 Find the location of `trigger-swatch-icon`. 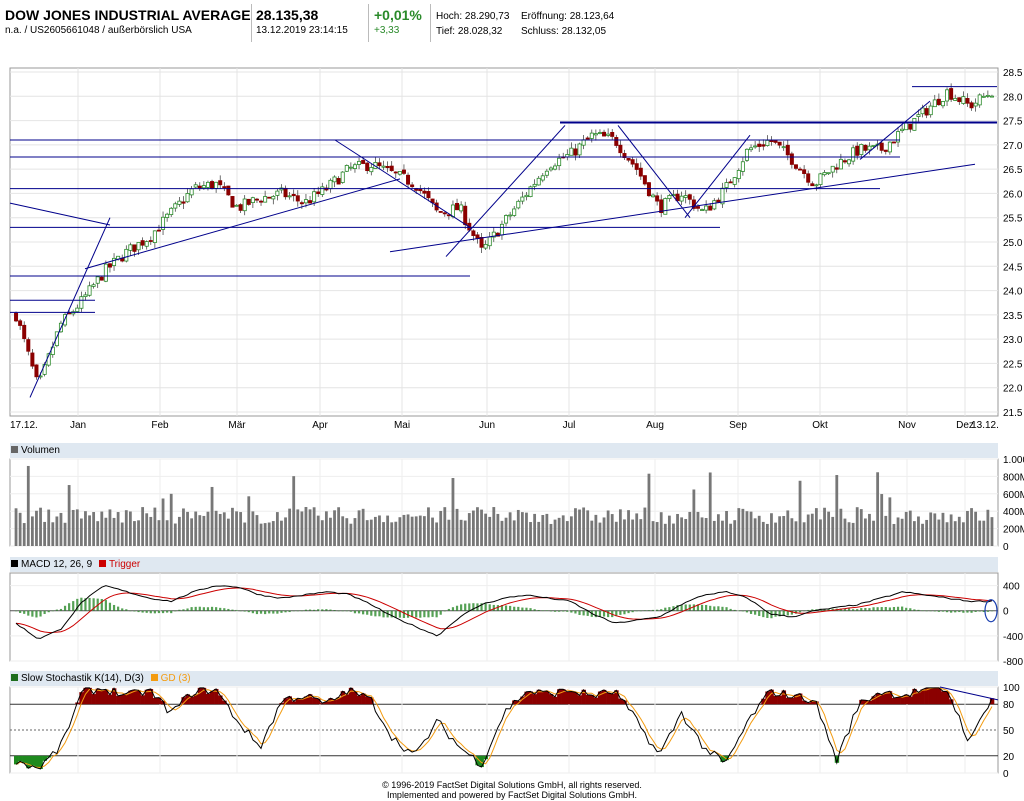

trigger-swatch-icon is located at coordinates (102, 563).